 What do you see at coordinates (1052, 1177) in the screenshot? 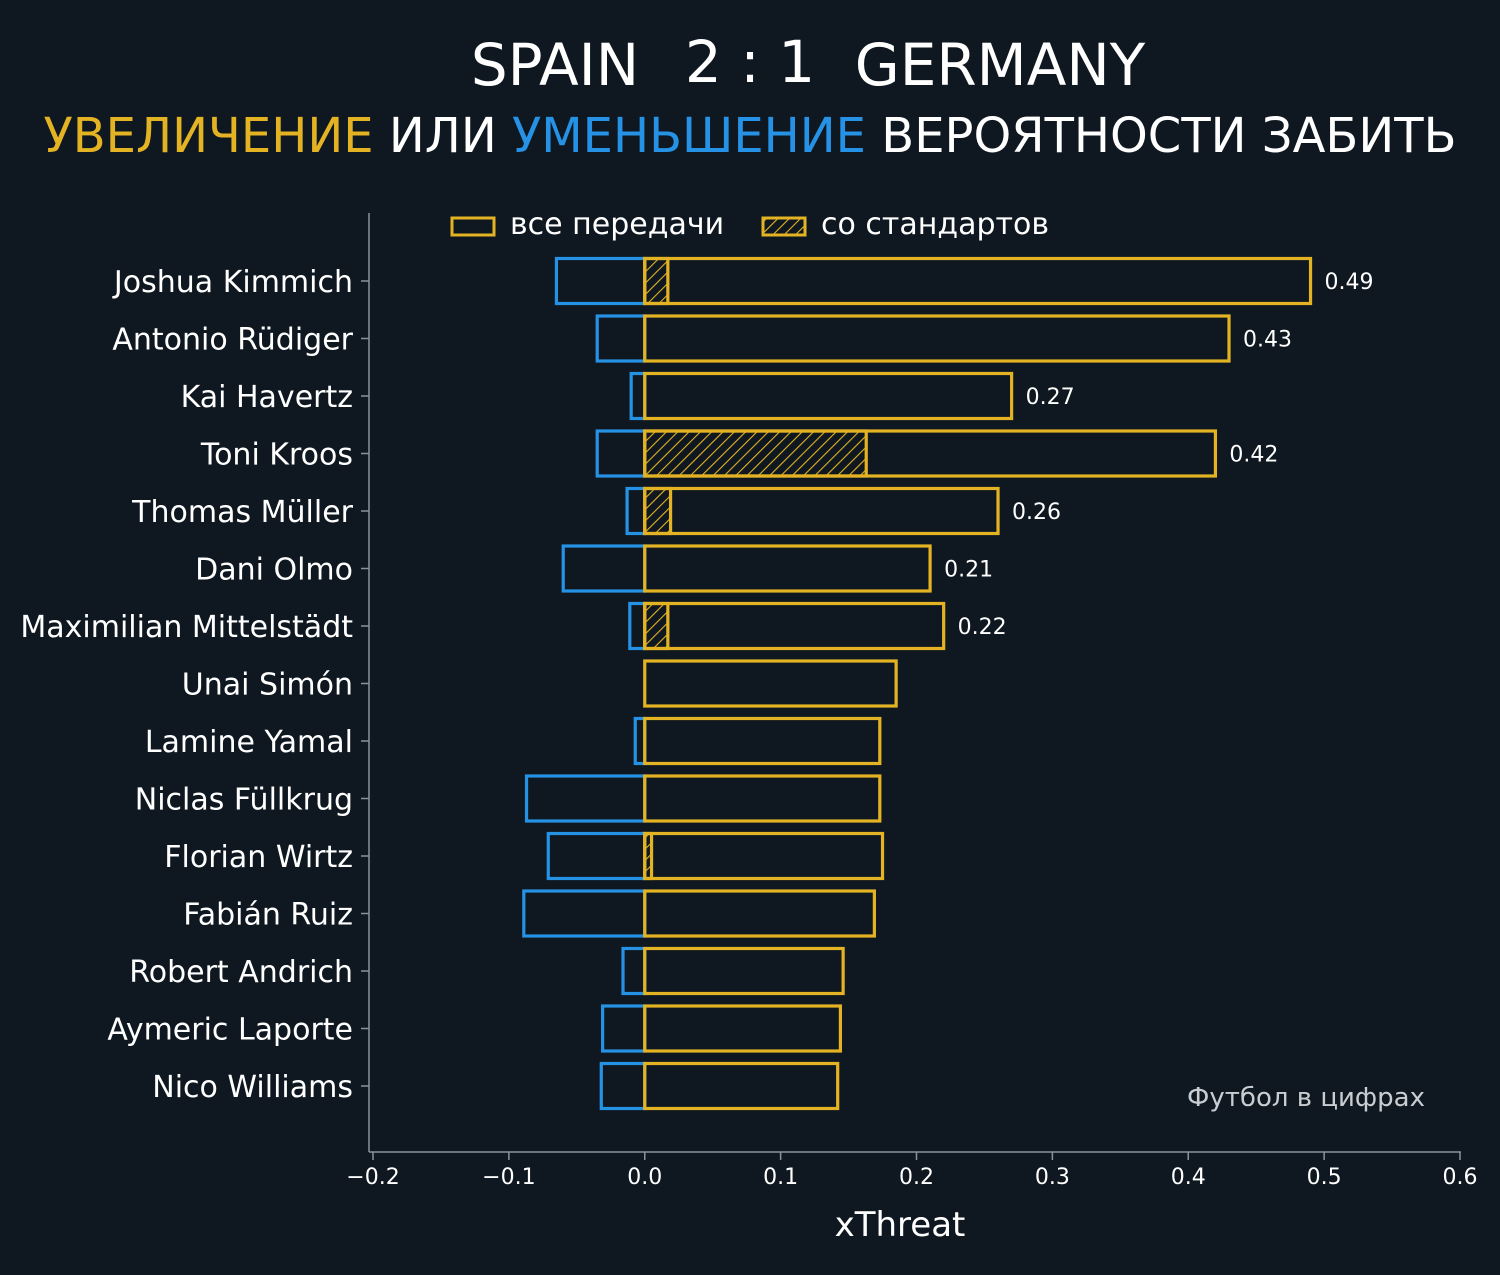
I see `x-tick-label-5: 0.3` at bounding box center [1052, 1177].